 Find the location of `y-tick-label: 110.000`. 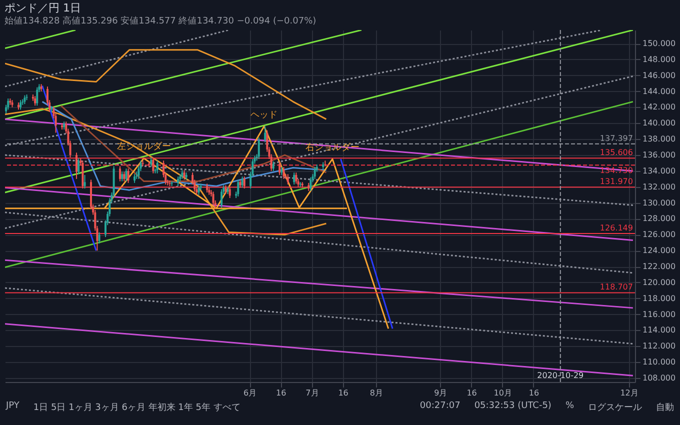

y-tick-label: 110.000 is located at coordinates (659, 362).